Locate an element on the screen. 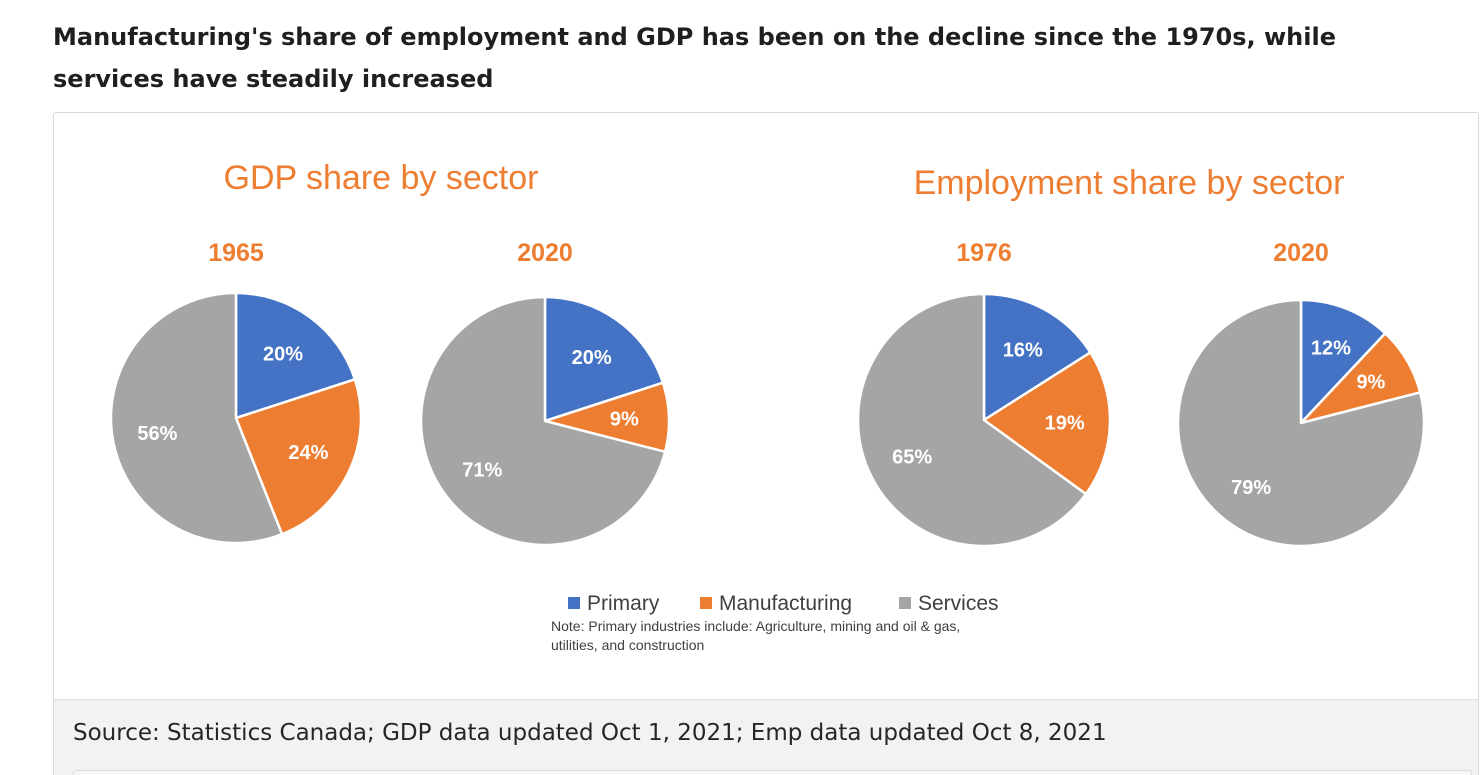  pie-1-label-services: 56% is located at coordinates (157, 434).